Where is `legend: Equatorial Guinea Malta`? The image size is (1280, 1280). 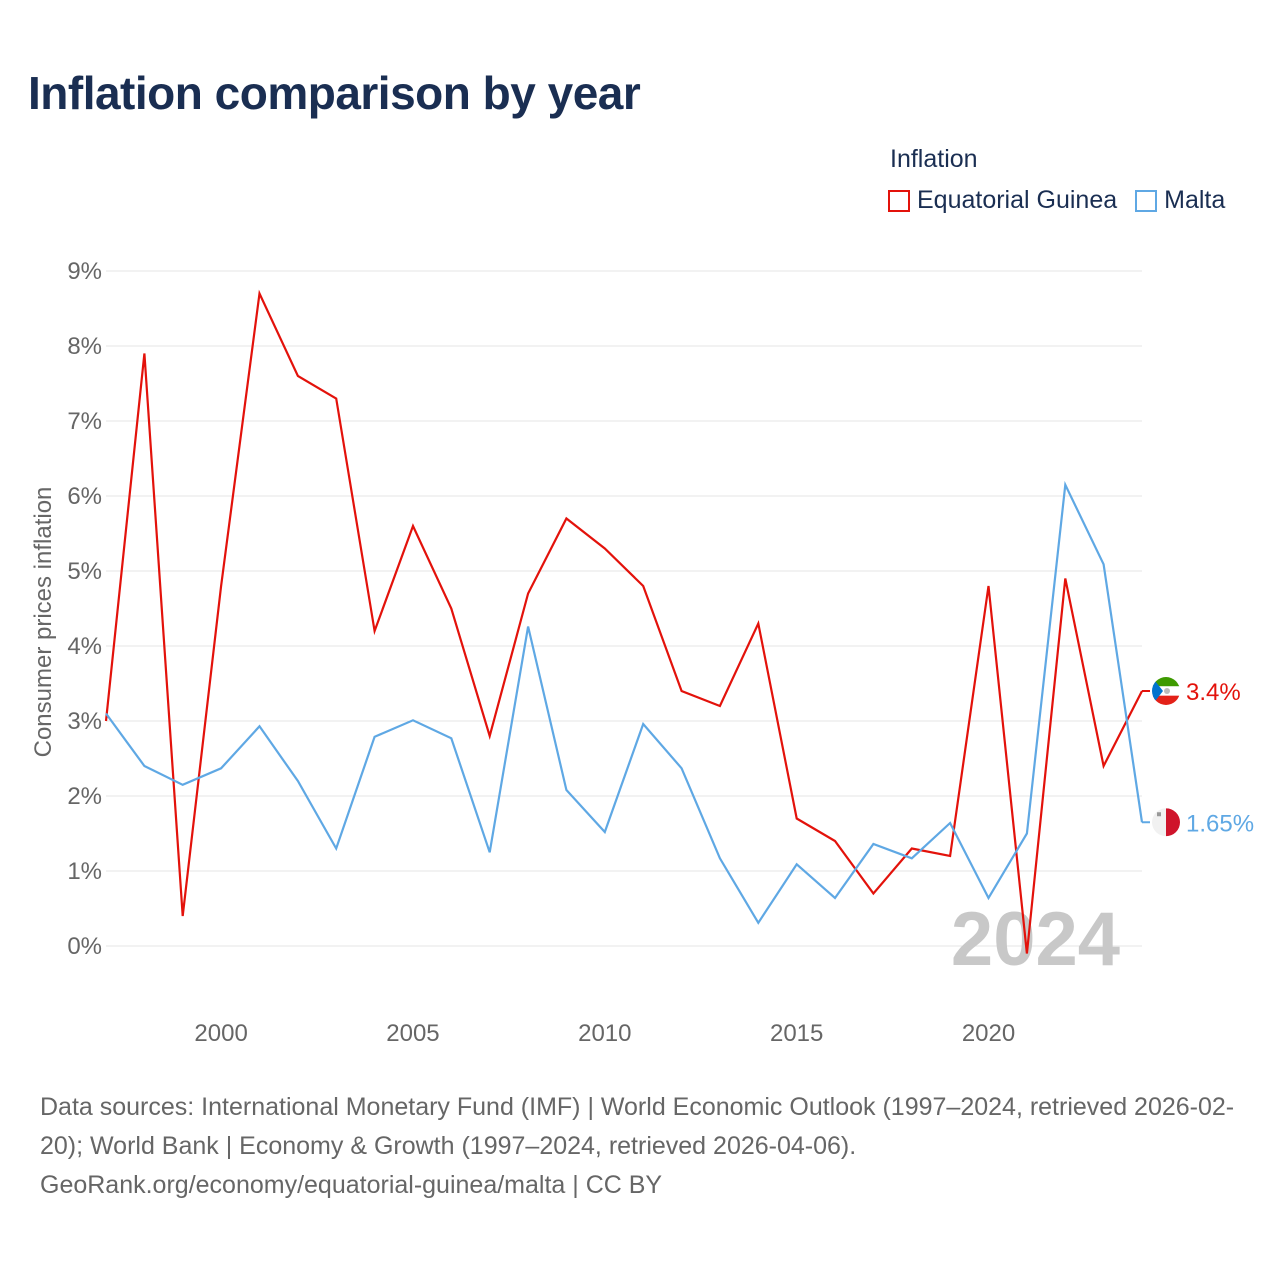 legend: Equatorial Guinea Malta is located at coordinates (1056, 200).